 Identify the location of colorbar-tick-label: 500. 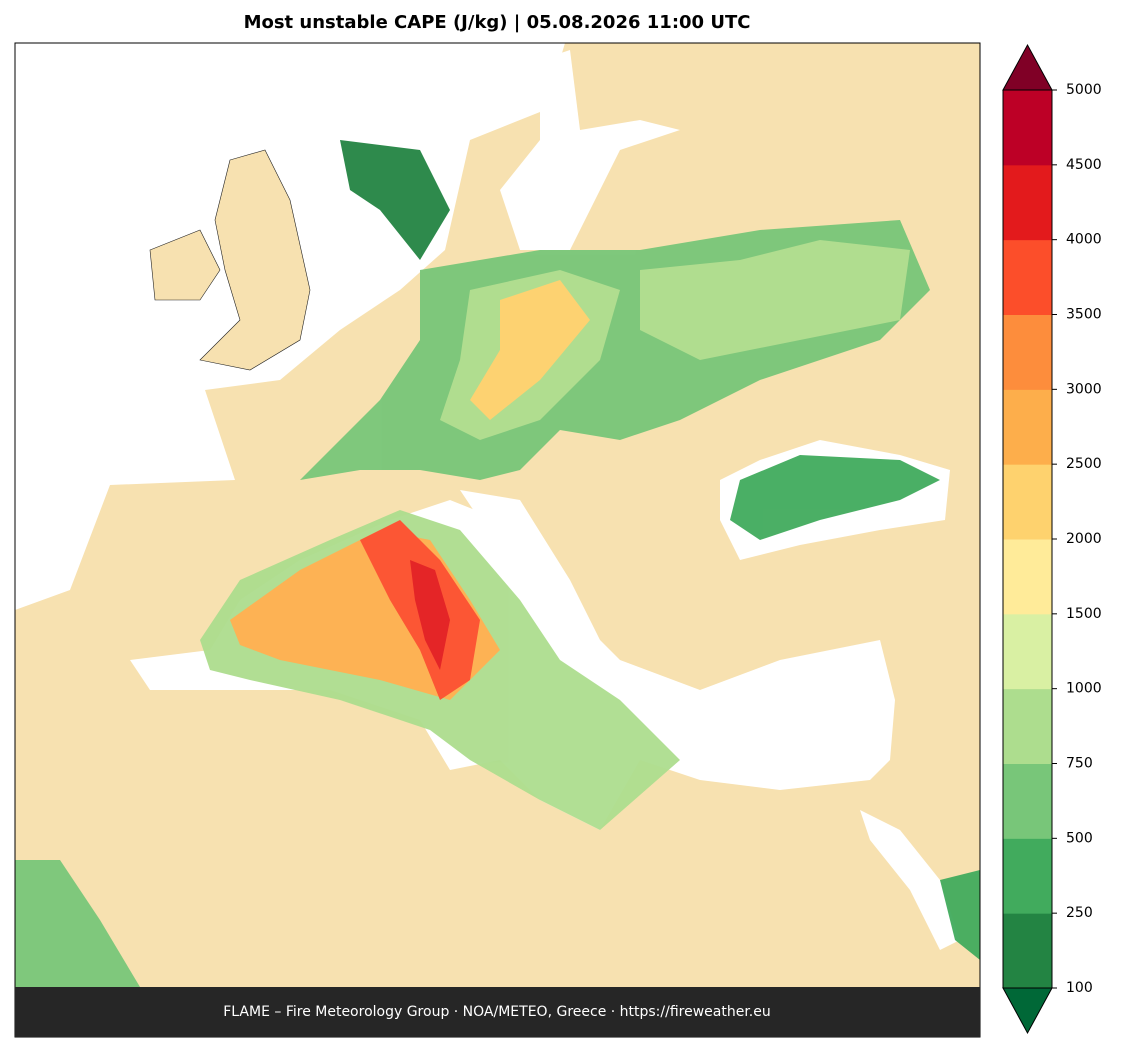
(1079, 838).